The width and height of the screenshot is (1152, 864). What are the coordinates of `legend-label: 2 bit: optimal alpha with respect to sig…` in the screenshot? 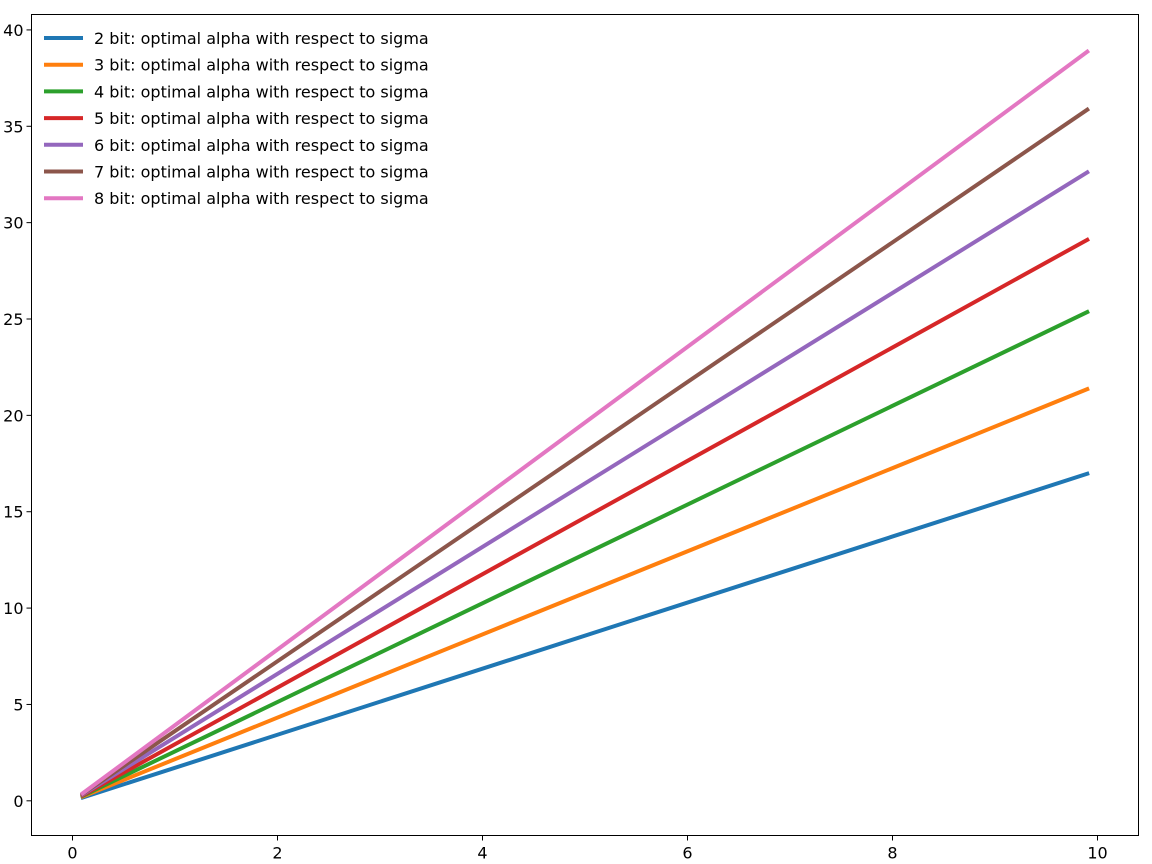 It's located at (261, 38).